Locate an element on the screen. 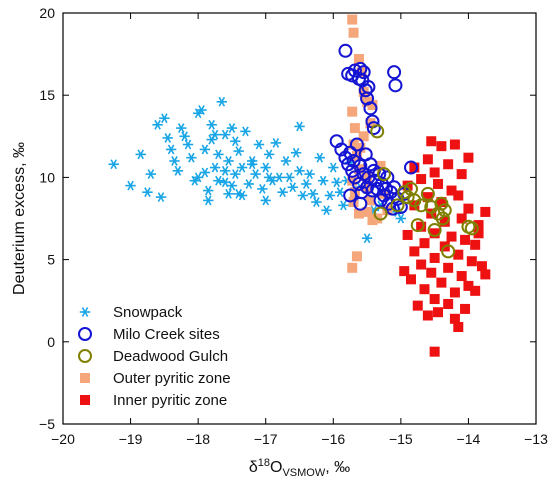 This screenshot has width=550, height=484. legend-item: Milo Creek sites is located at coordinates (149, 334).